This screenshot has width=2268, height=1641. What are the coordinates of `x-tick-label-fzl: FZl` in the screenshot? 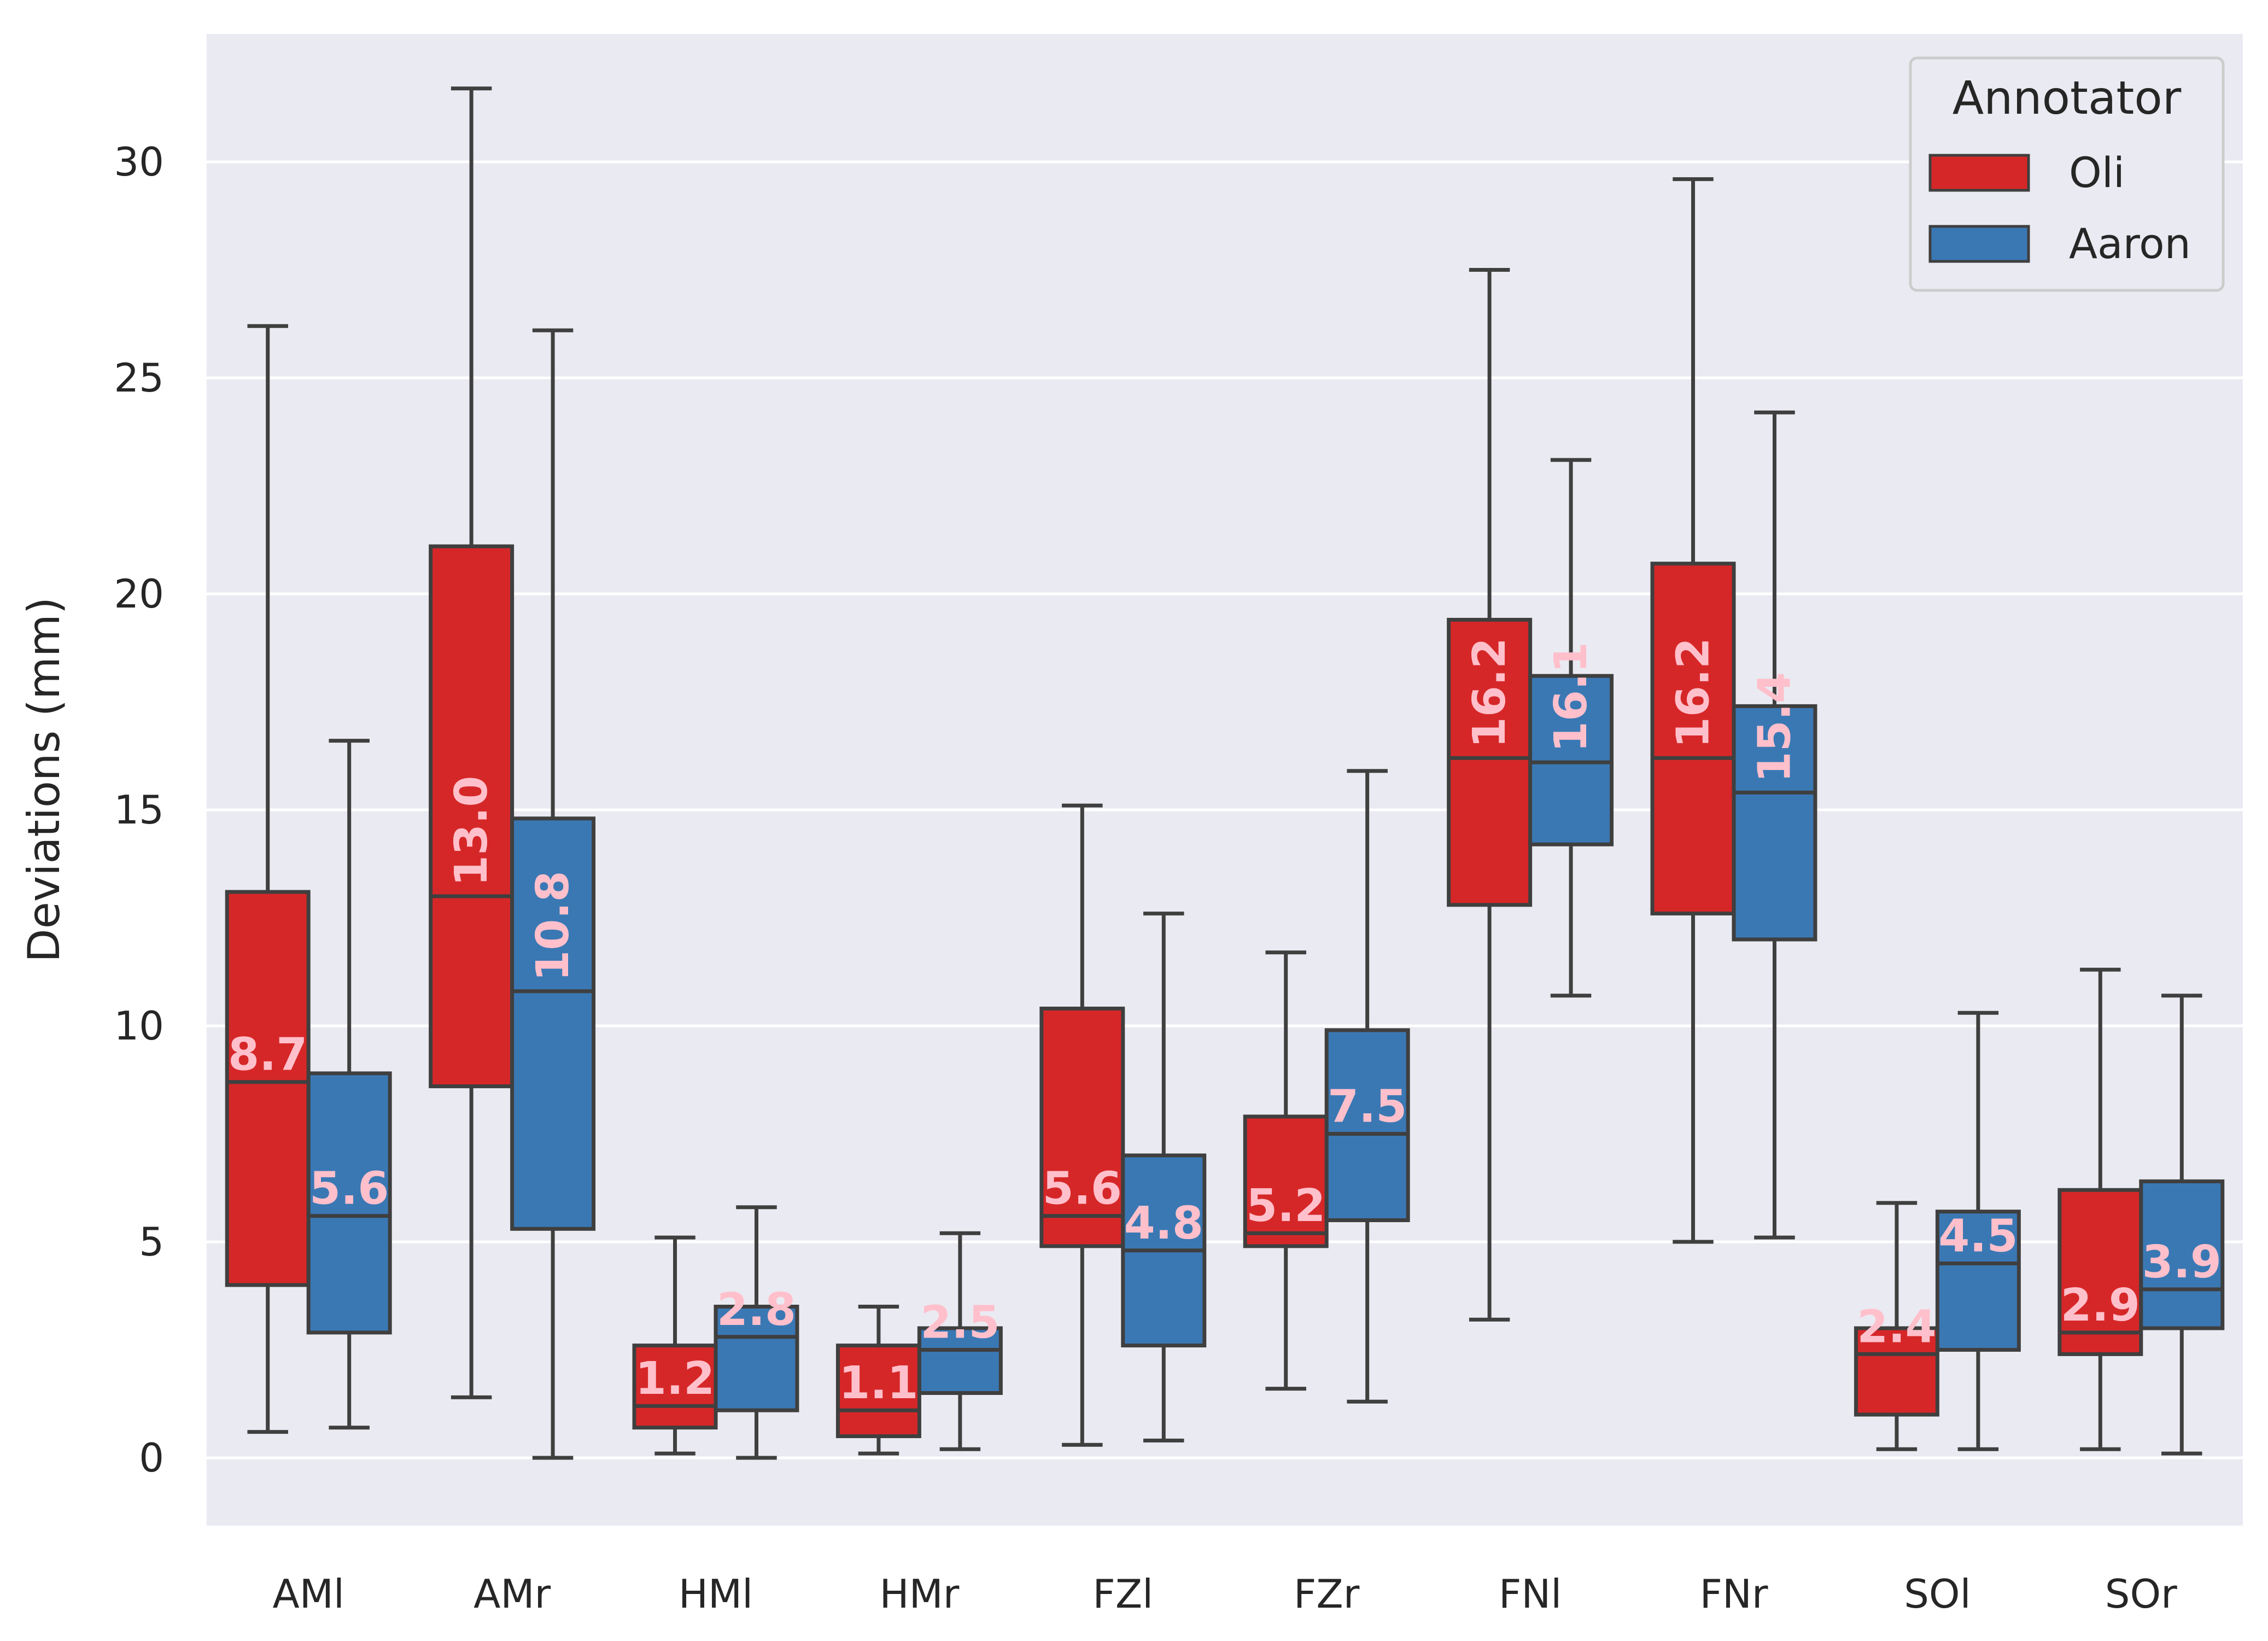 It's located at (1122, 1594).